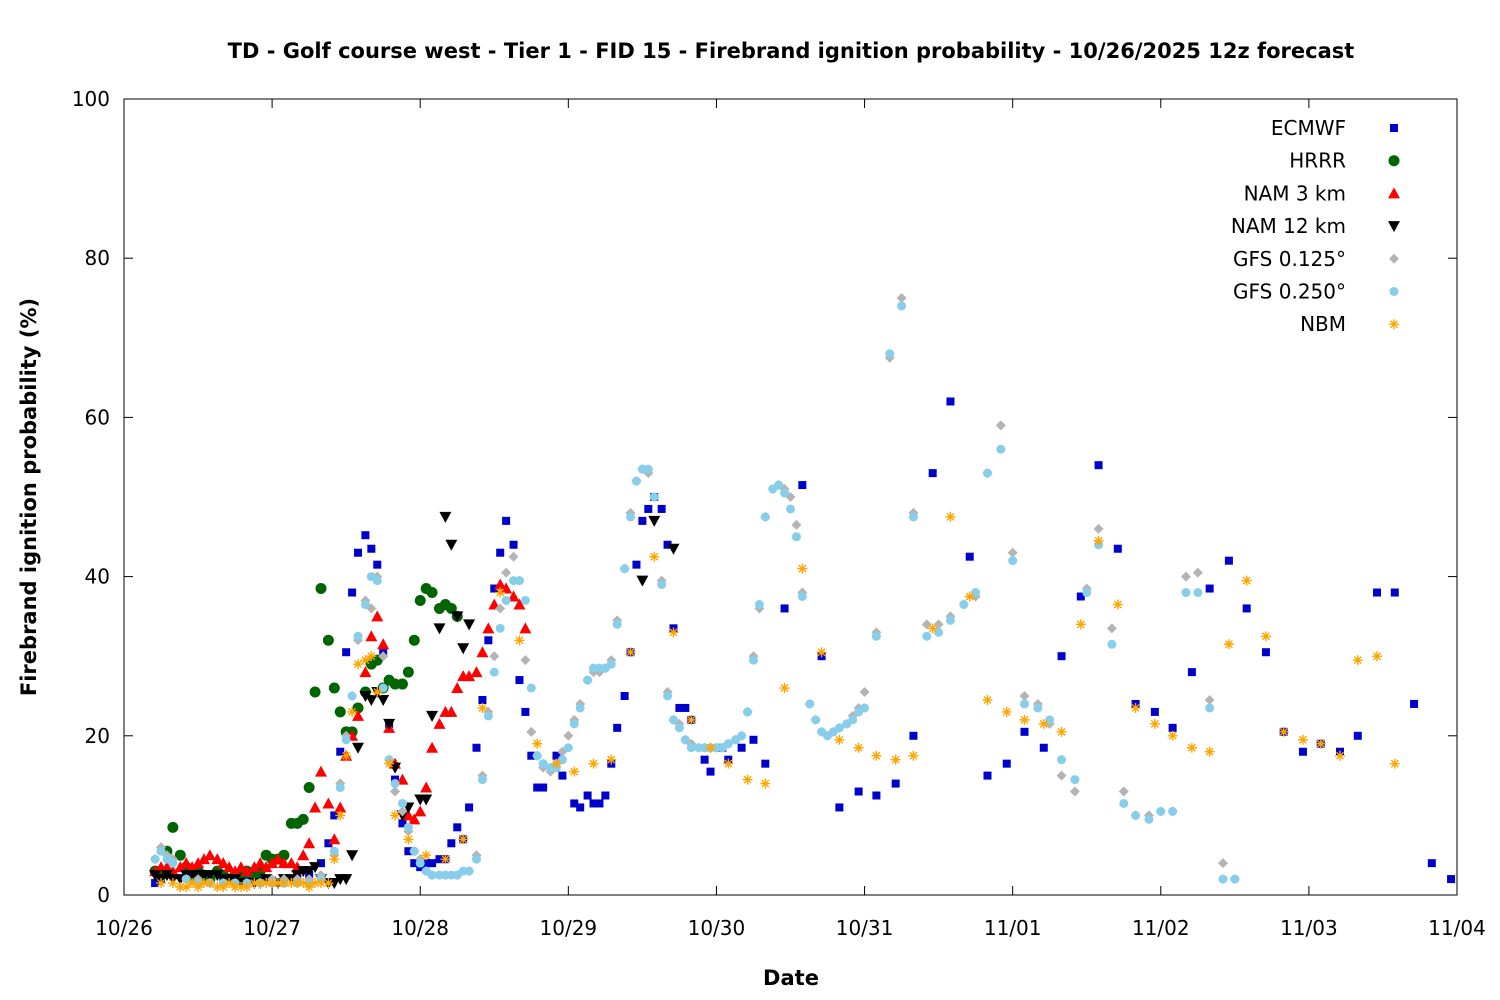 The image size is (1500, 1000). What do you see at coordinates (1295, 193) in the screenshot?
I see `legend-label-nam-3-km: NAM 3 km` at bounding box center [1295, 193].